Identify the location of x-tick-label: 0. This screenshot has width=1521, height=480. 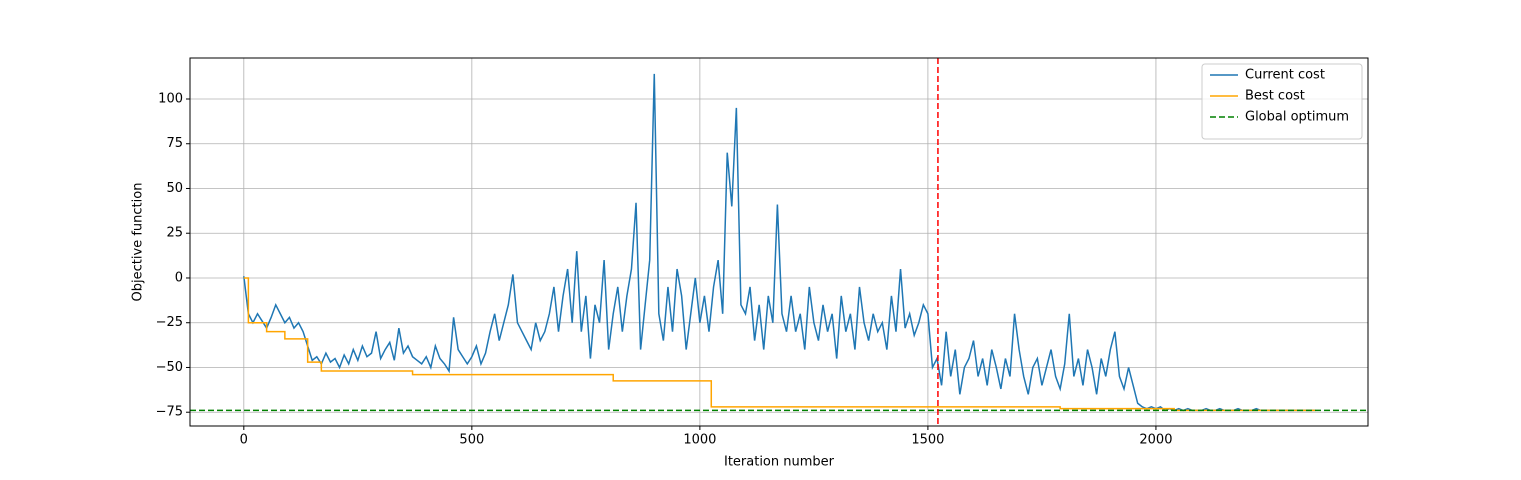
(244, 440).